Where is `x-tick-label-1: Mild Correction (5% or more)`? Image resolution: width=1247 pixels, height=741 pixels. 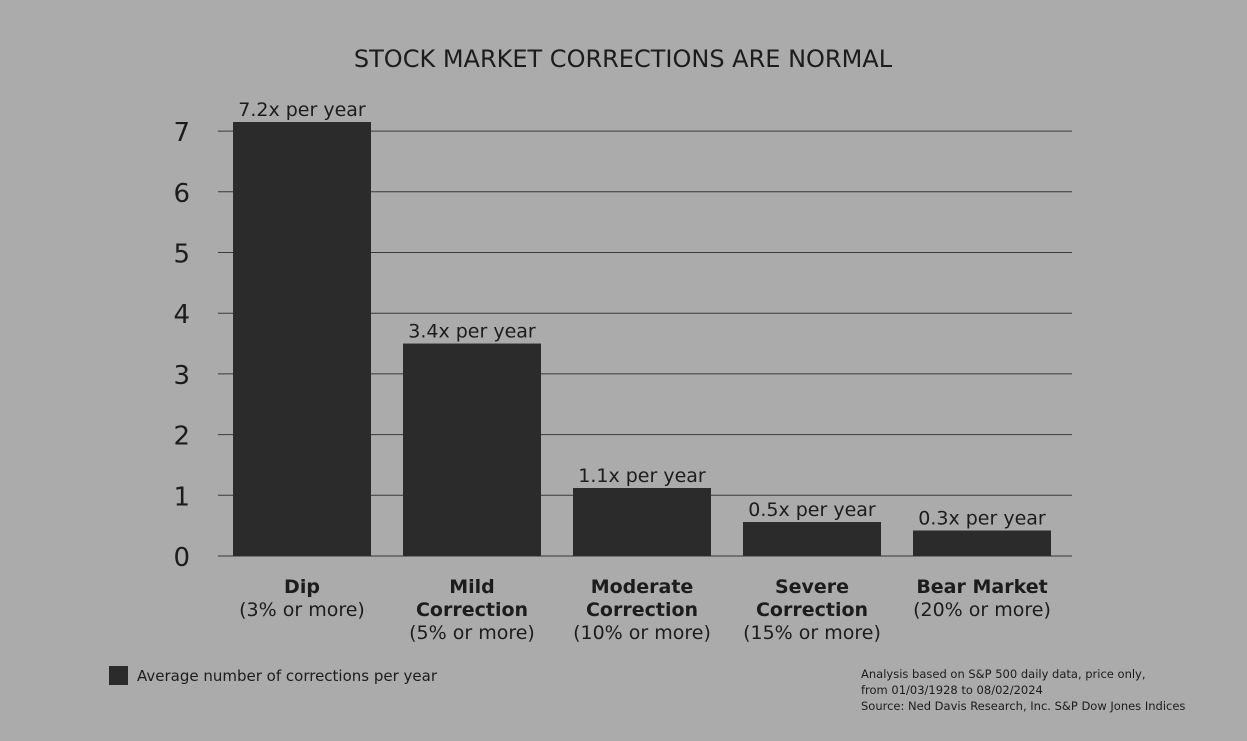
x-tick-label-1: Mild Correction (5% or more) is located at coordinates (472, 610).